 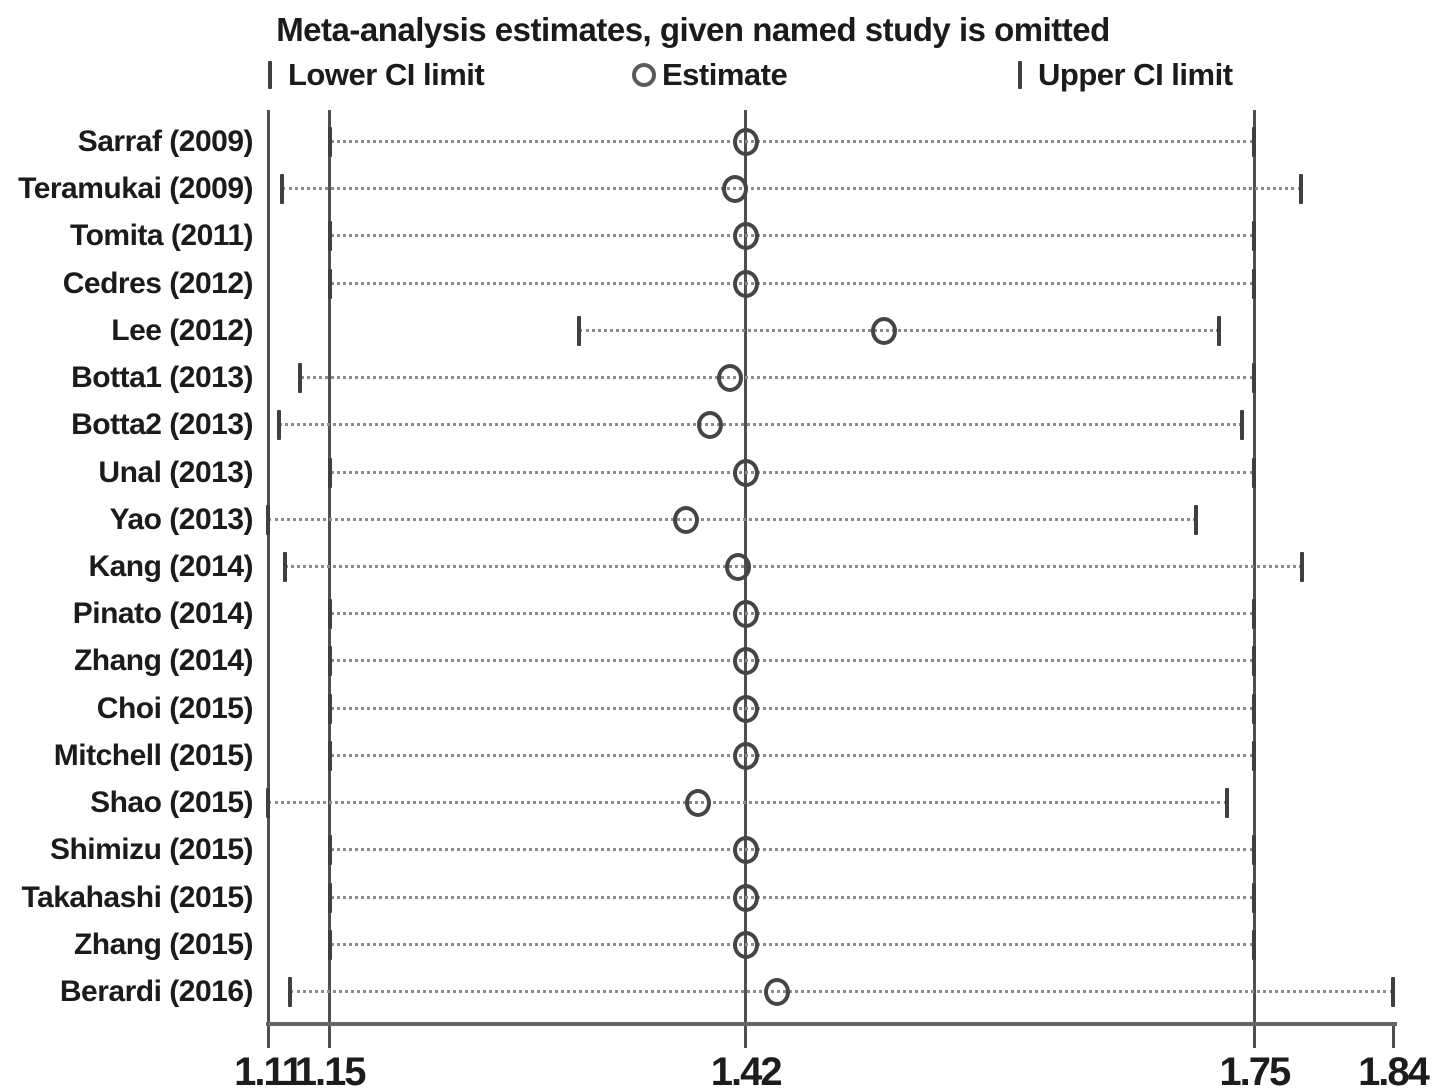 What do you see at coordinates (330, 1069) in the screenshot?
I see `x-axis-tick-label: 1.15` at bounding box center [330, 1069].